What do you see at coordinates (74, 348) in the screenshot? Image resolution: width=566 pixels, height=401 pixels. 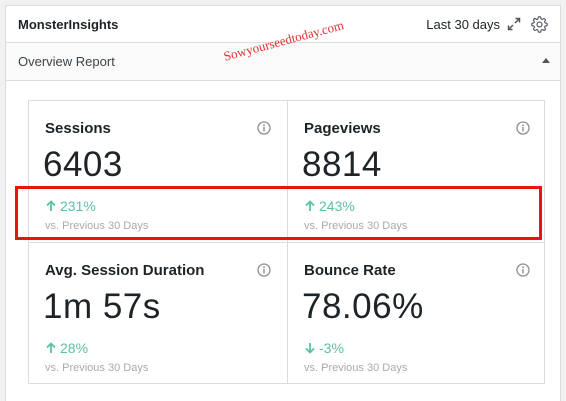 I see `metric-change-value: 28%` at bounding box center [74, 348].